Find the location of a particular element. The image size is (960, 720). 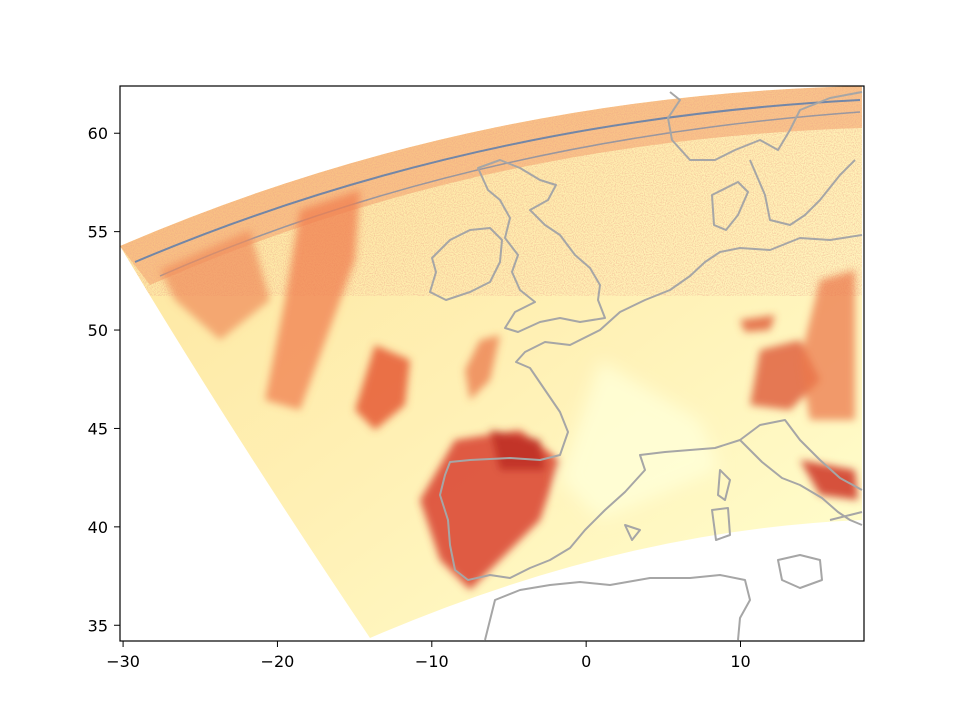

italy-coast is located at coordinates (801, 455).